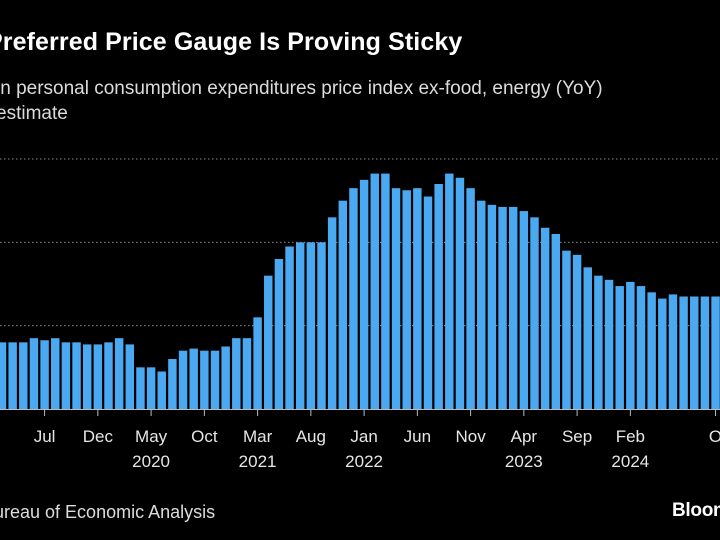 Image resolution: width=720 pixels, height=540 pixels. I want to click on x-tick-label: Jun, so click(417, 436).